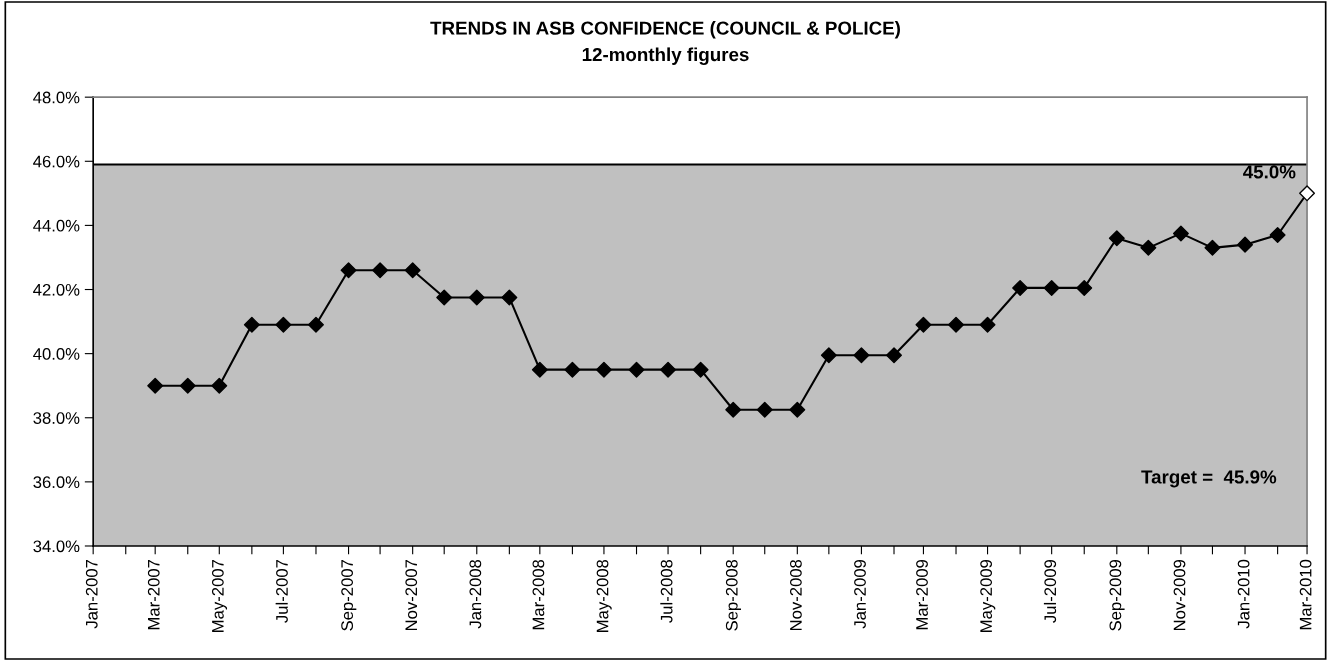 The height and width of the screenshot is (661, 1331). Describe the element at coordinates (349, 595) in the screenshot. I see `x-tick-label: Sep-2007` at that location.